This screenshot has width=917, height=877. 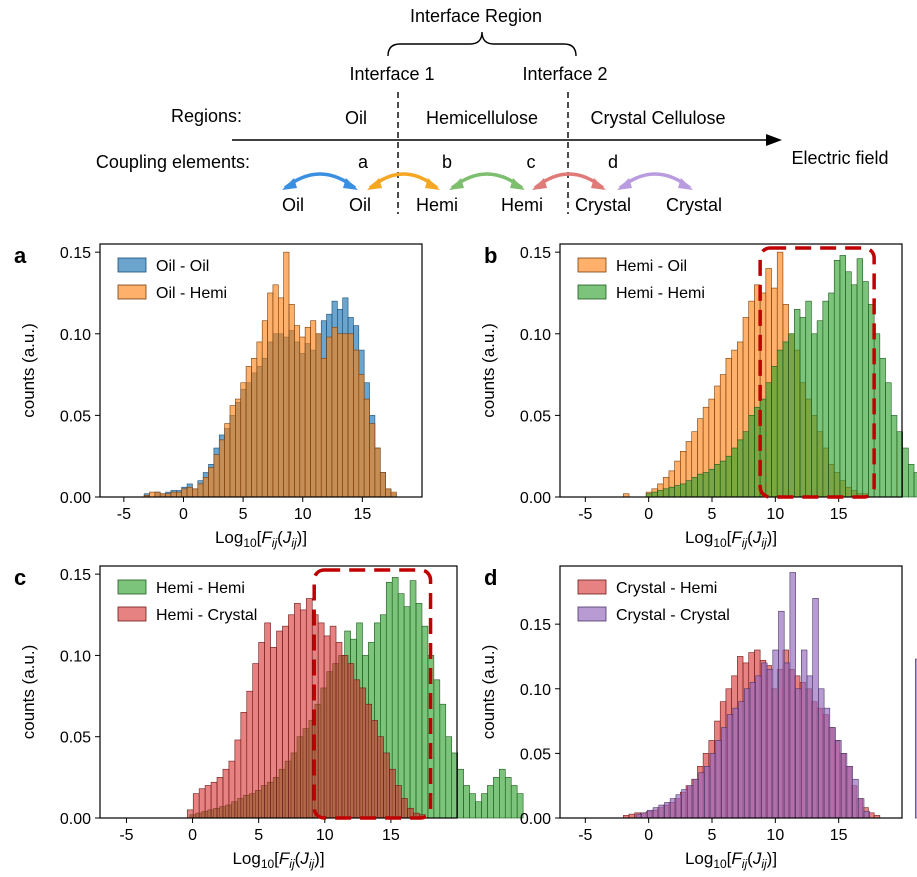 I want to click on panel-b-frame, so click(x=731, y=370).